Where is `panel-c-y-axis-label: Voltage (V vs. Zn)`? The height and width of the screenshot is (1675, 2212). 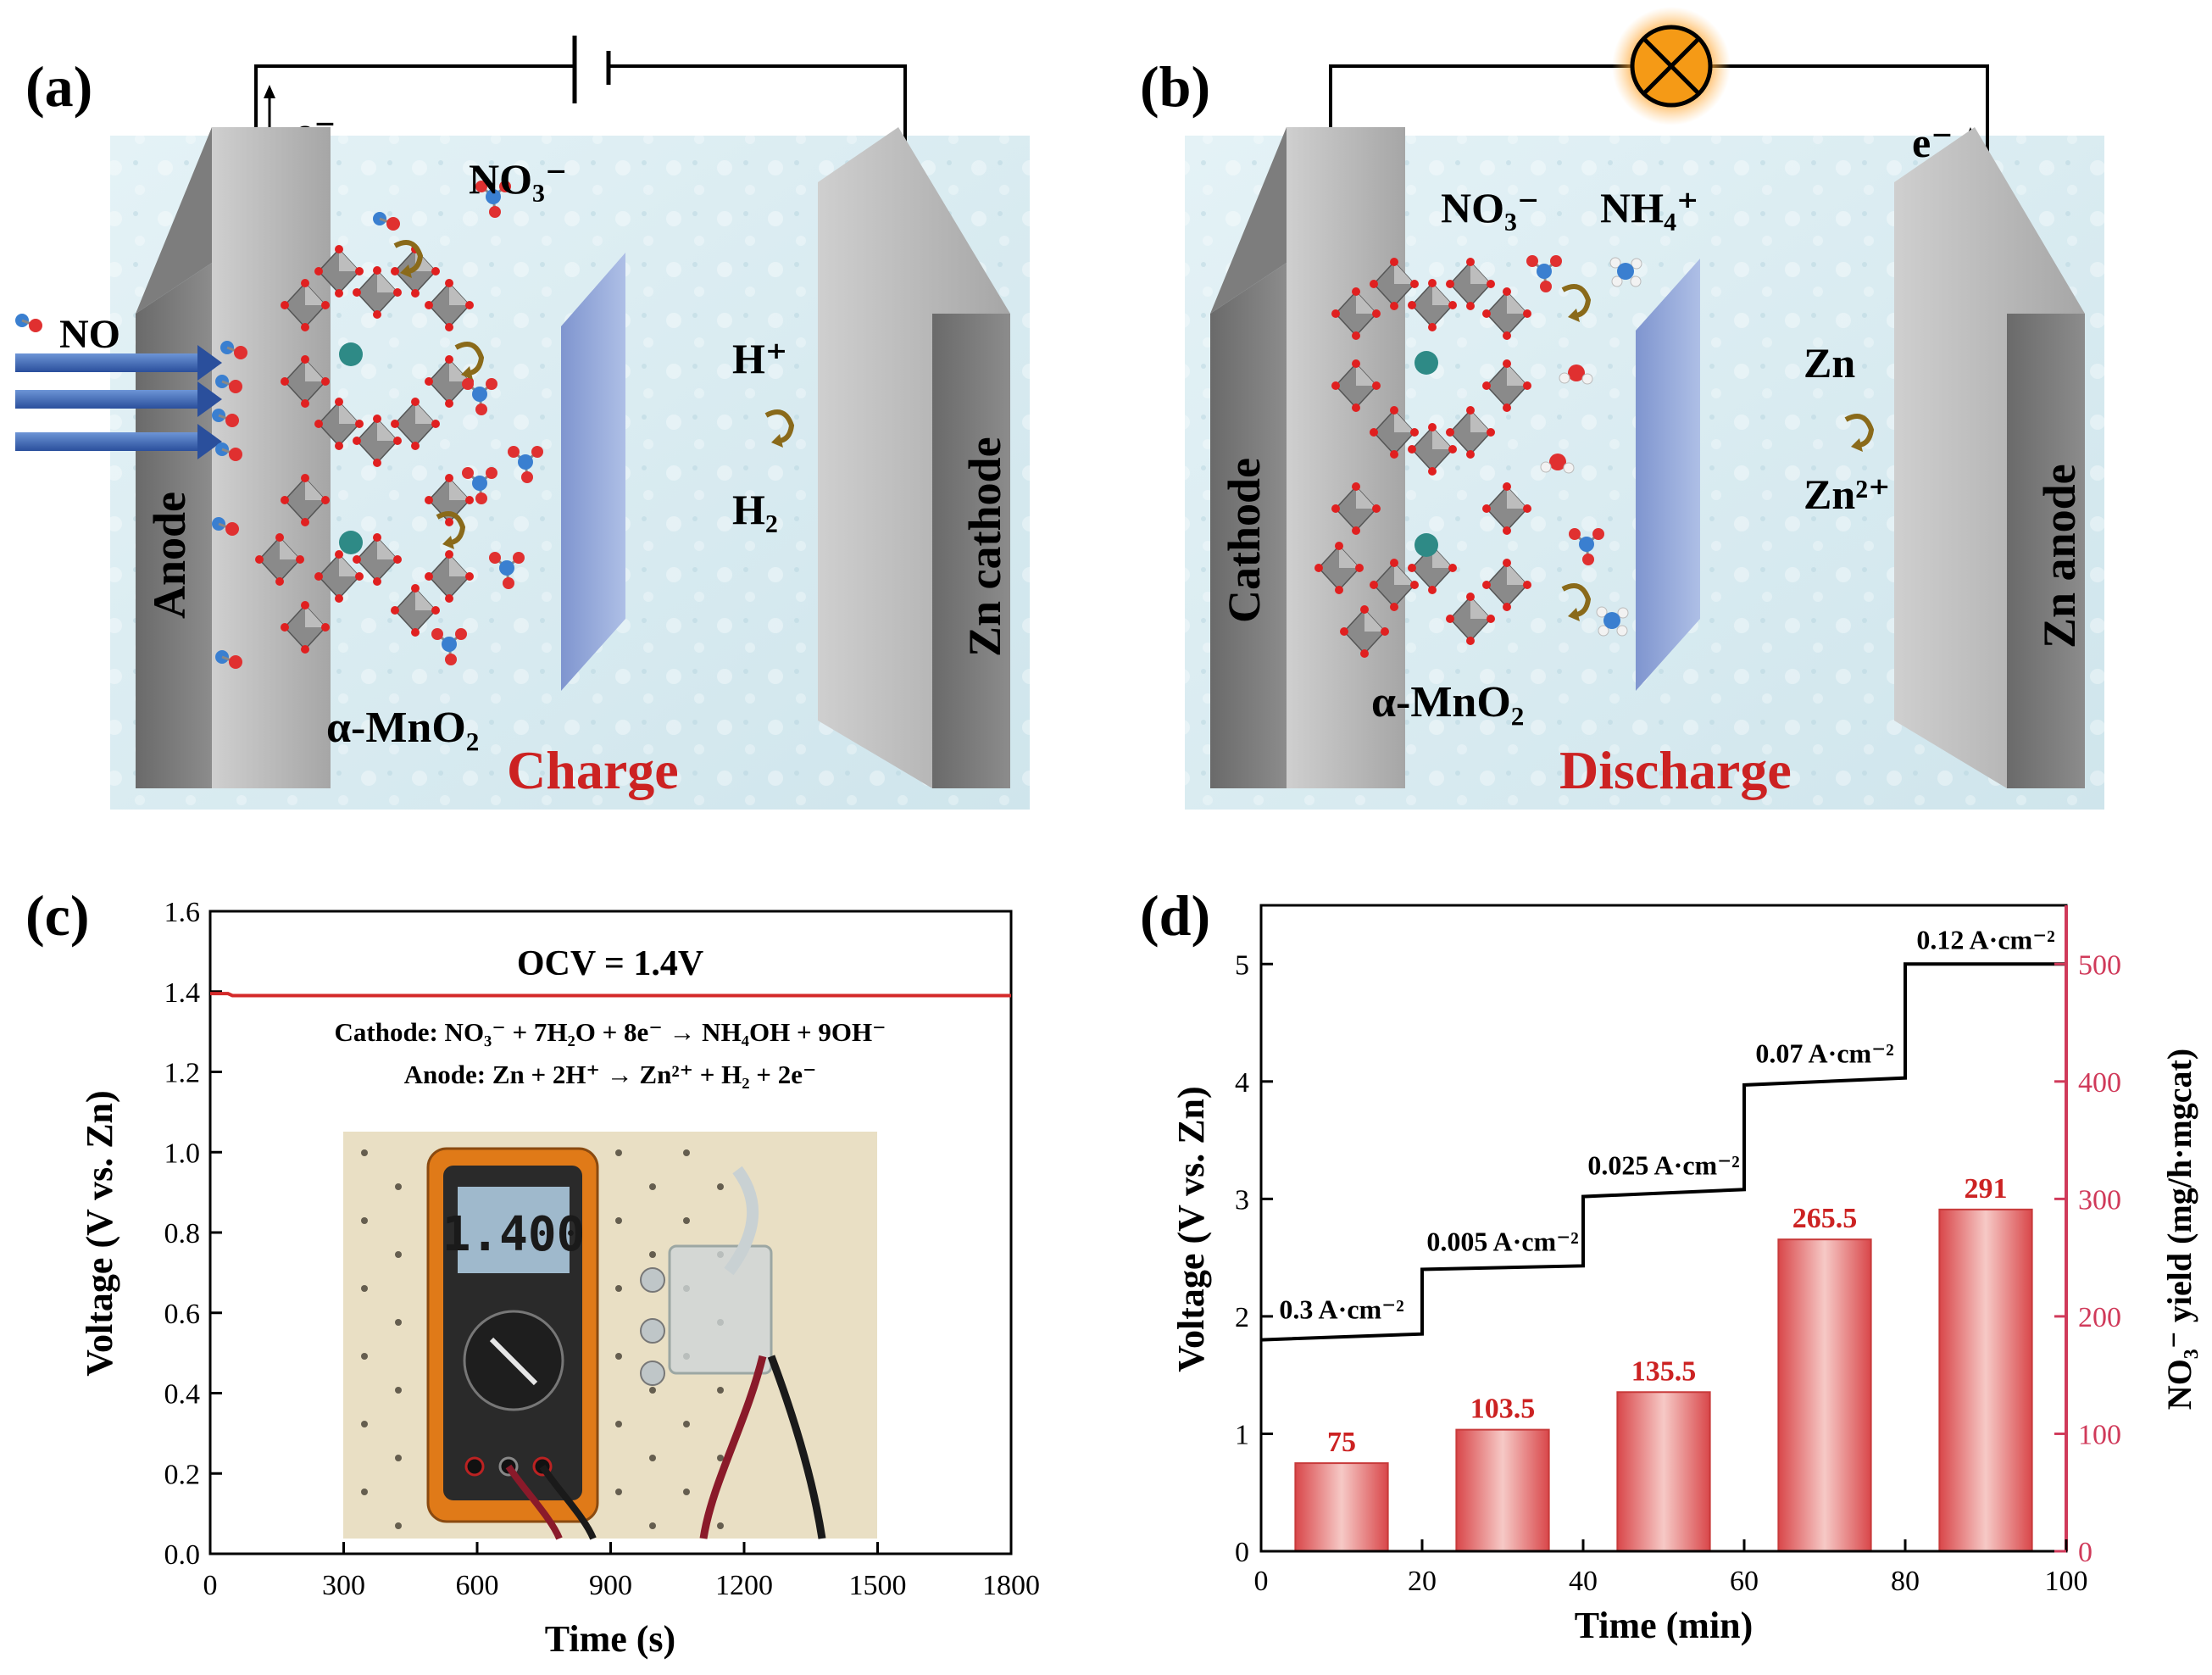 panel-c-y-axis-label: Voltage (V vs. Zn) is located at coordinates (99, 1233).